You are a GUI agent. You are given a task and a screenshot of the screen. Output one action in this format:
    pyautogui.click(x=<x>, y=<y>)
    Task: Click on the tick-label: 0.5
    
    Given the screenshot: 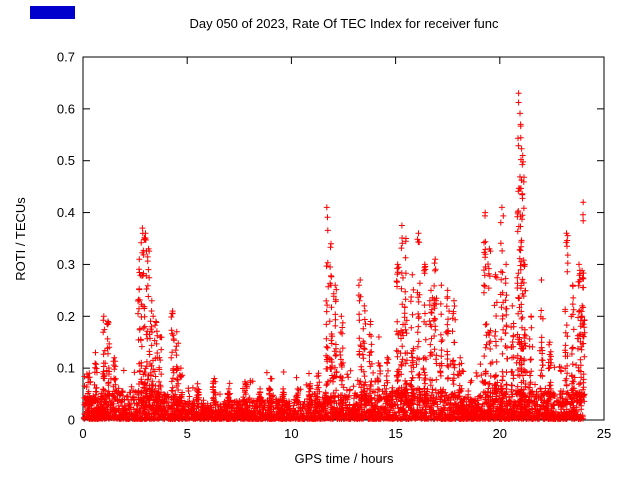 What is the action you would take?
    pyautogui.click(x=66, y=160)
    